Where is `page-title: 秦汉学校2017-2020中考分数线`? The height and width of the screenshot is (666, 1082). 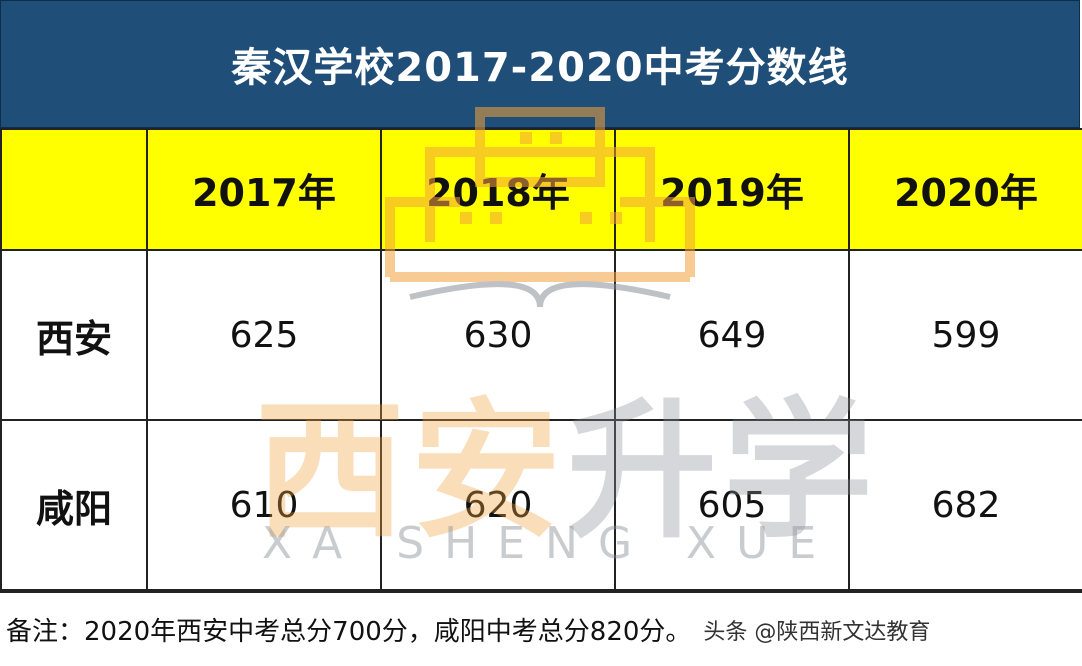 page-title: 秦汉学校2017-2020中考分数线 is located at coordinates (540, 68).